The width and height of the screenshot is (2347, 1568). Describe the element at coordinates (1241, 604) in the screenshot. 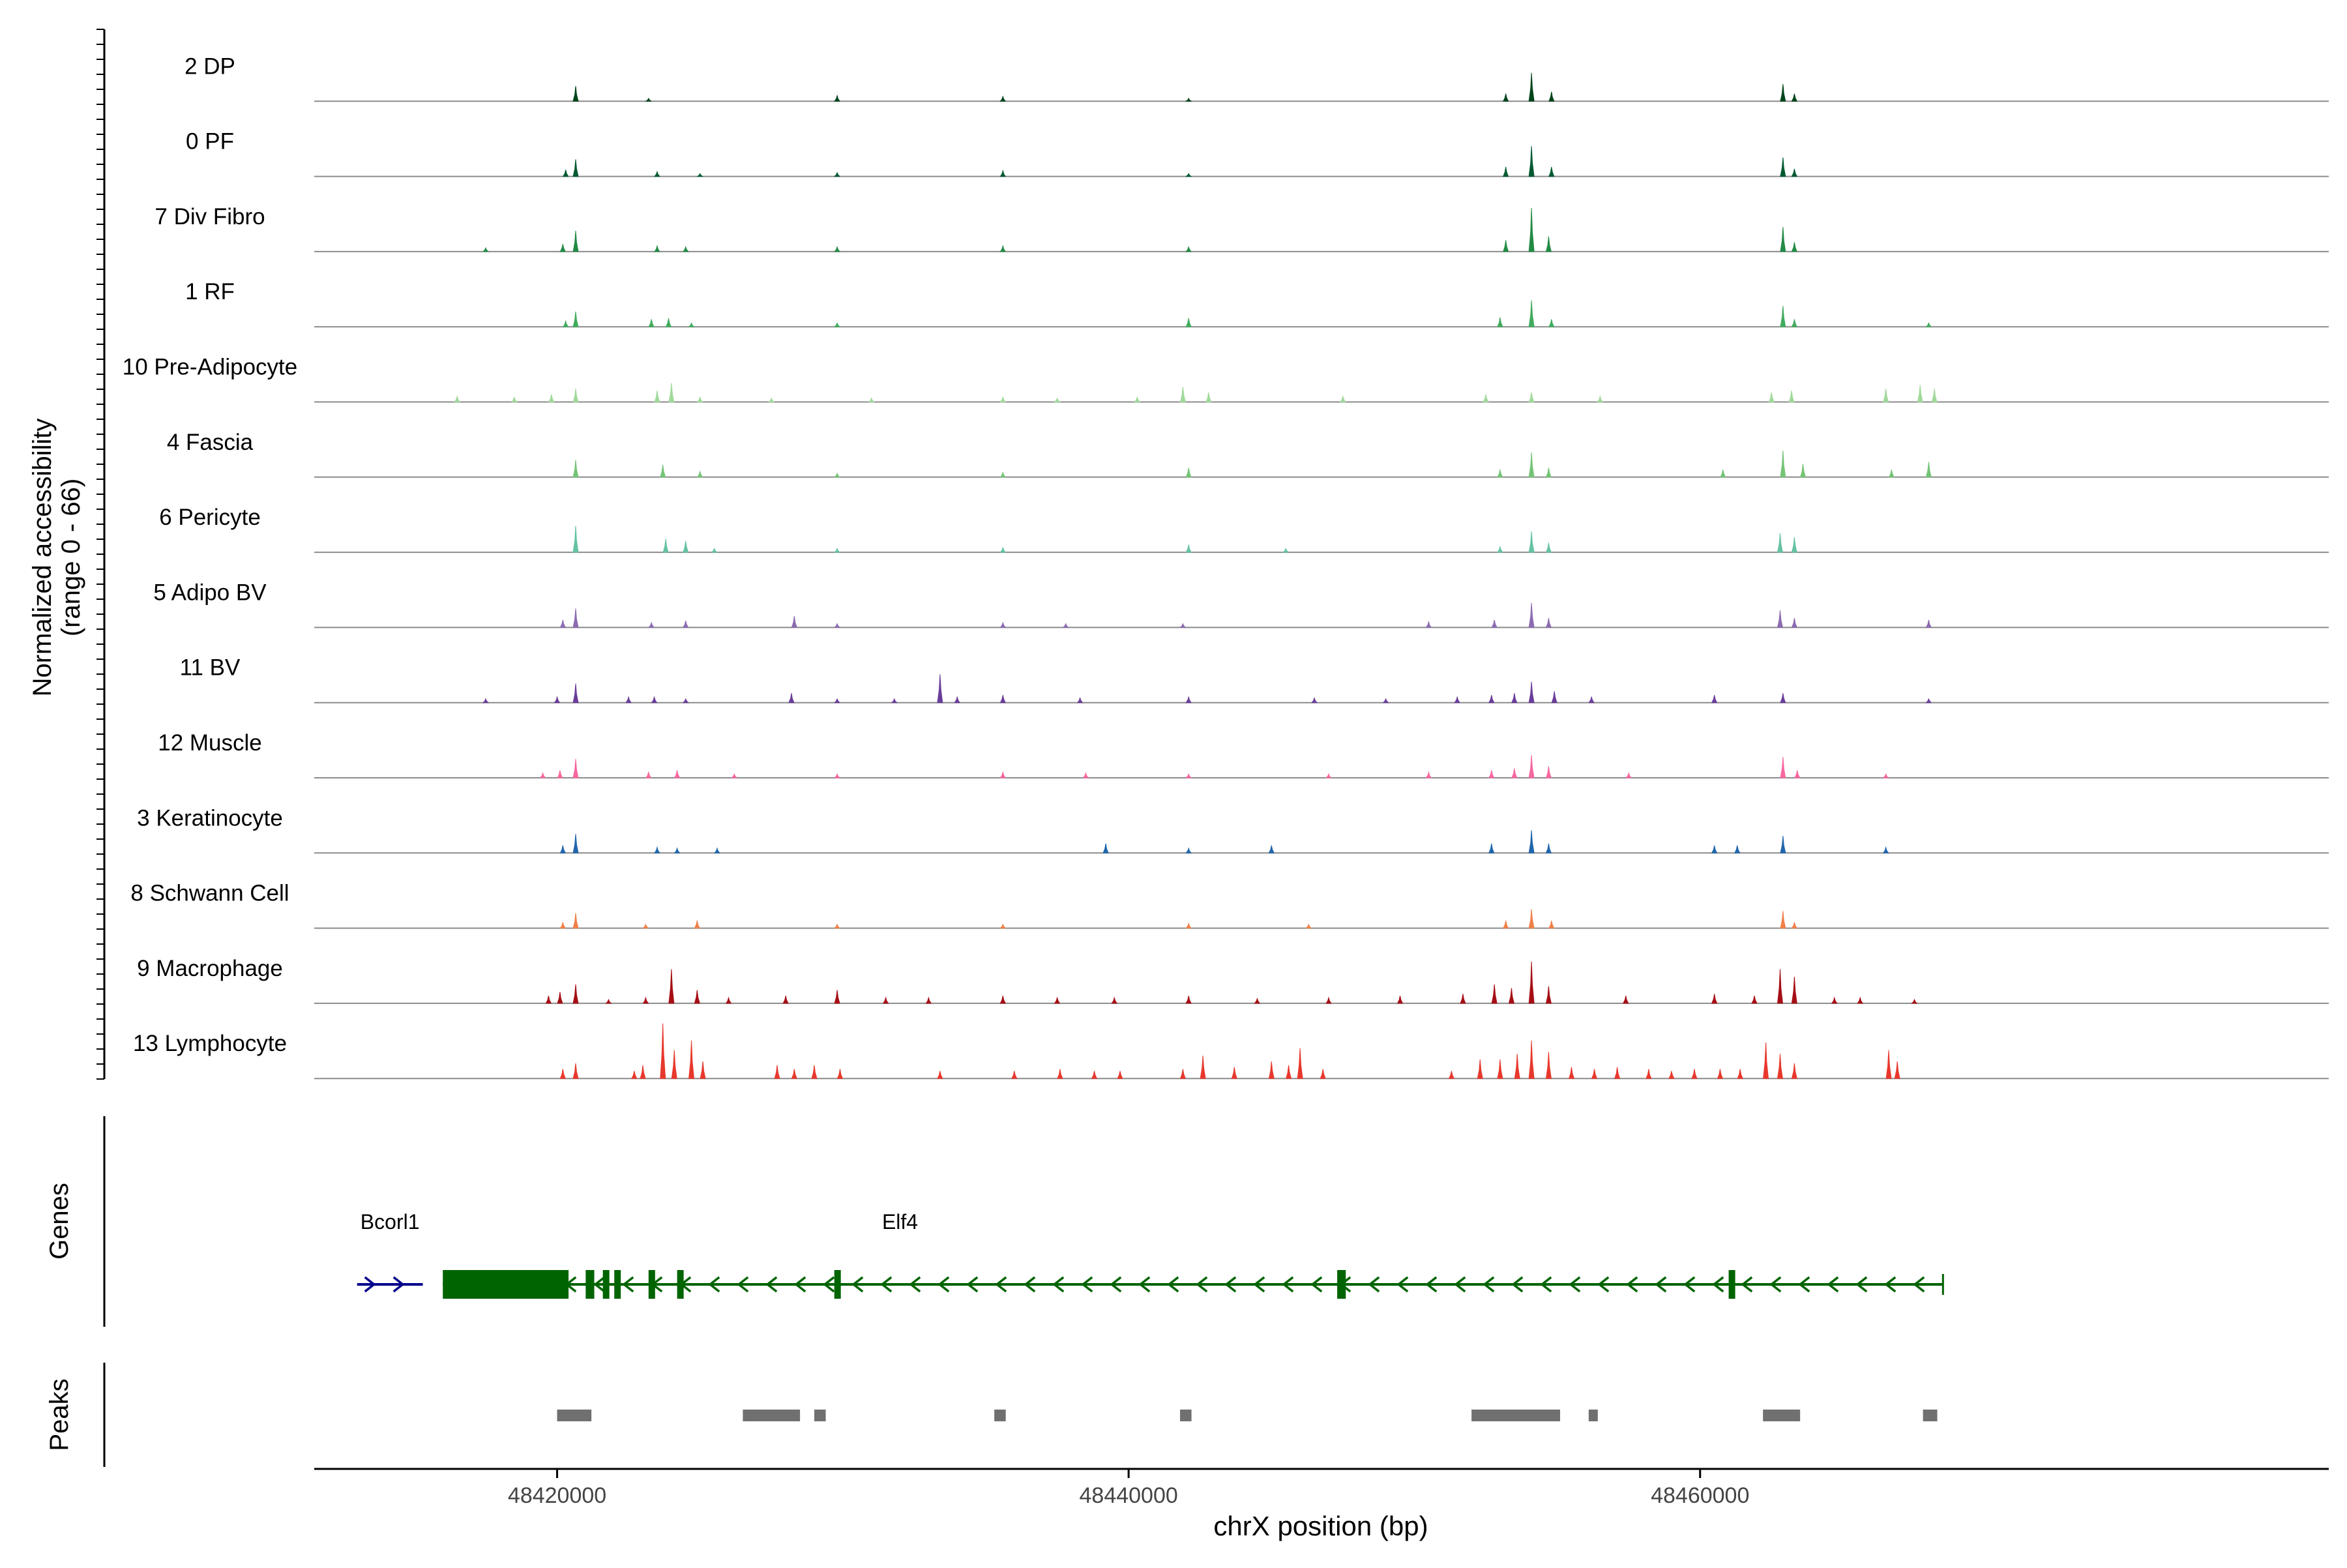

I see `coverage-track: 5 Adipo BV` at that location.